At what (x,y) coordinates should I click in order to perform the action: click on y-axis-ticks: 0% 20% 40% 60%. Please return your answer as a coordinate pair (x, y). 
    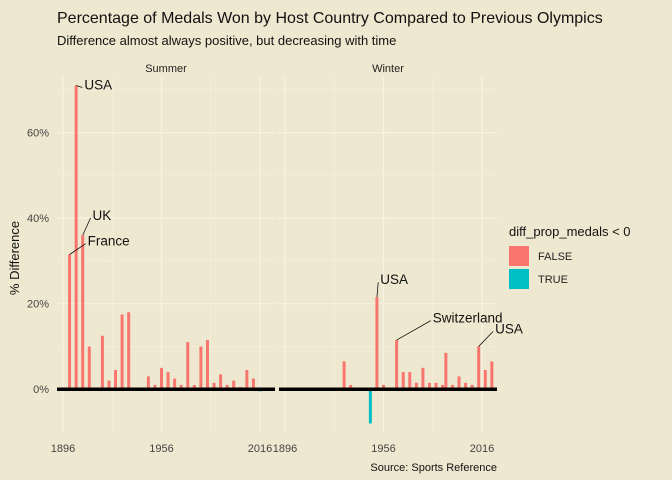
    Looking at the image, I should click on (38, 262).